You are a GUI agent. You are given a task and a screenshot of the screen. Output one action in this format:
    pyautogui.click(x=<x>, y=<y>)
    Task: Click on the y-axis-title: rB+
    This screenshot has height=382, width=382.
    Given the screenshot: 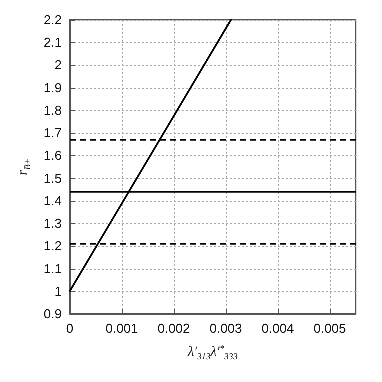 What is the action you would take?
    pyautogui.click(x=24, y=167)
    